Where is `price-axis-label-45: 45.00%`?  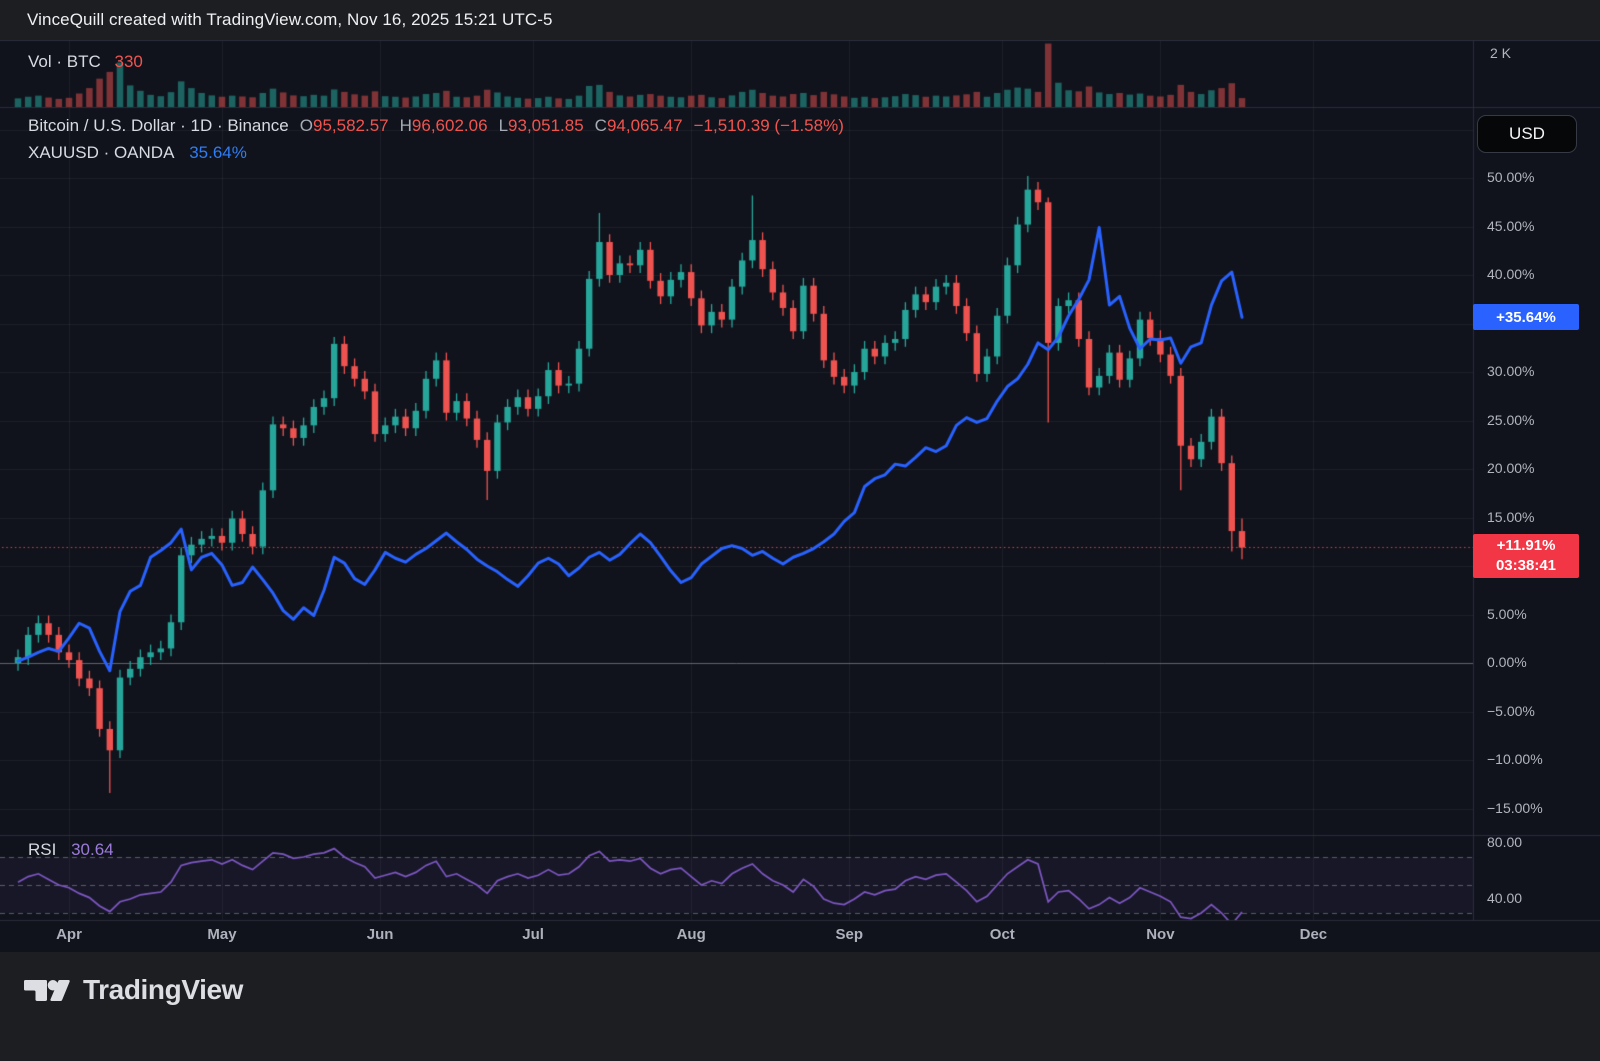 price-axis-label-45: 45.00% is located at coordinates (1511, 225).